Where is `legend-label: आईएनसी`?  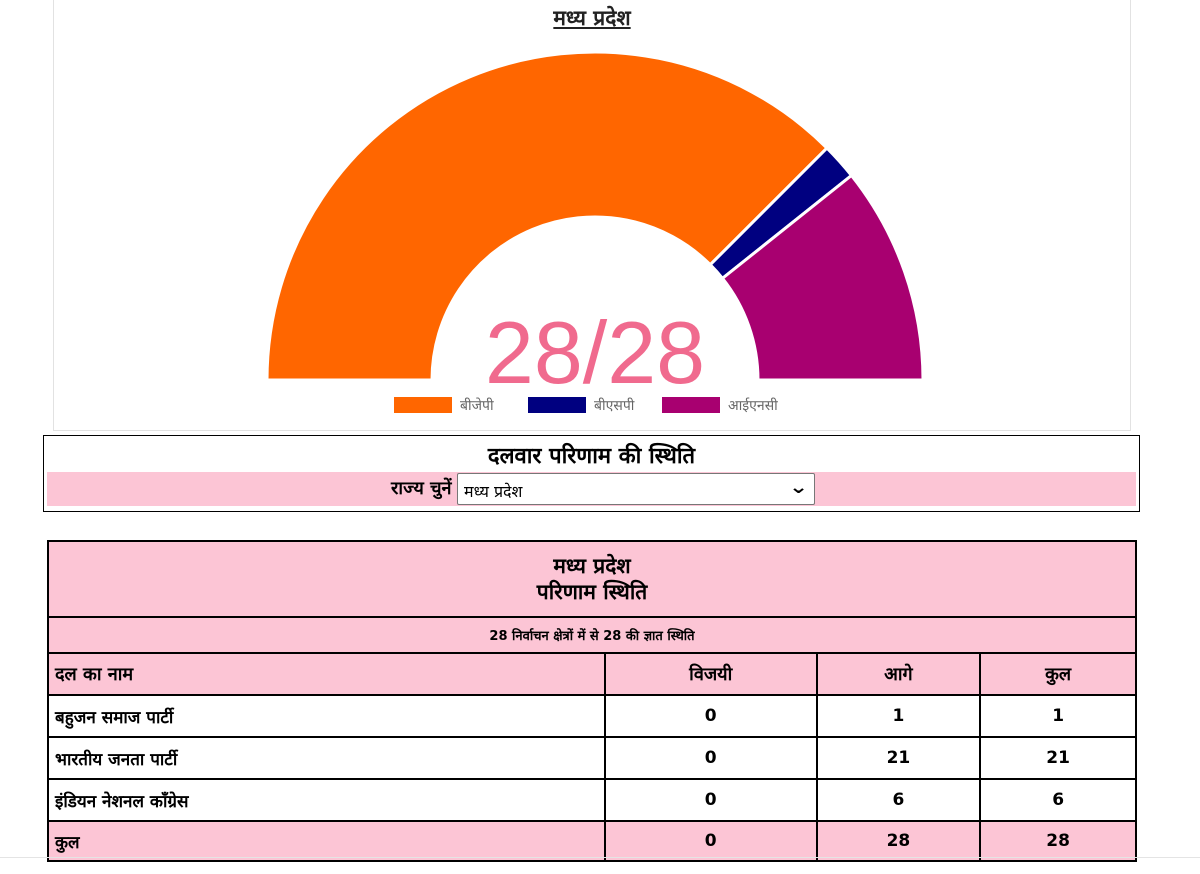 legend-label: आईएनसी is located at coordinates (753, 405).